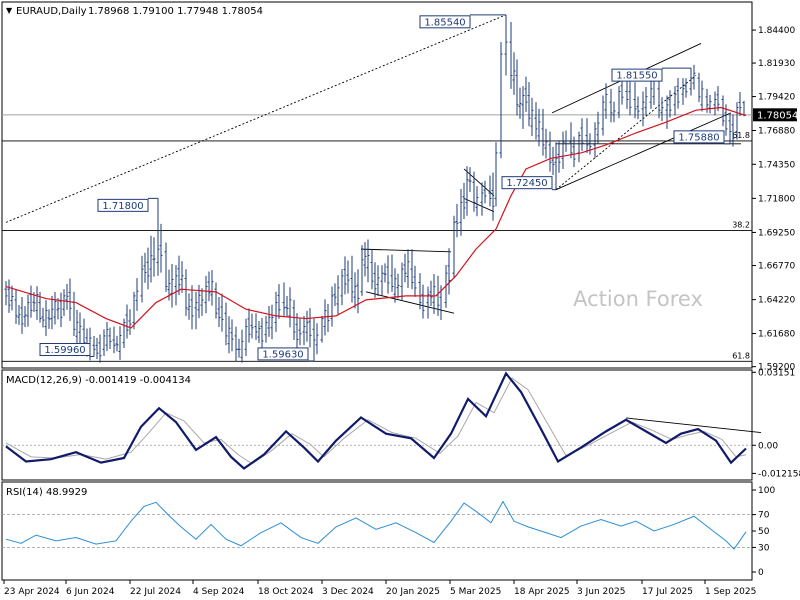  I want to click on rsi-y-tick-label: 0, so click(761, 573).